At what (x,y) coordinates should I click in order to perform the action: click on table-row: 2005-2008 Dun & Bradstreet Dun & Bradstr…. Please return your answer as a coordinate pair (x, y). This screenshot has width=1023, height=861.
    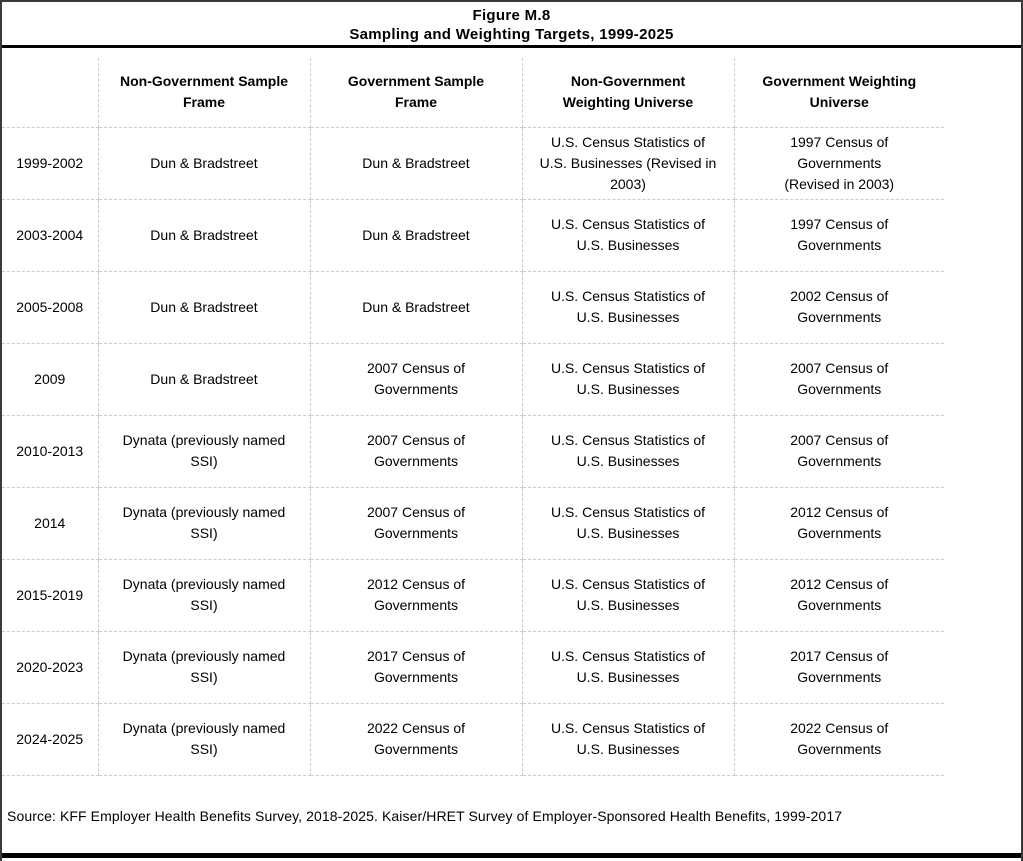
    Looking at the image, I should click on (473, 307).